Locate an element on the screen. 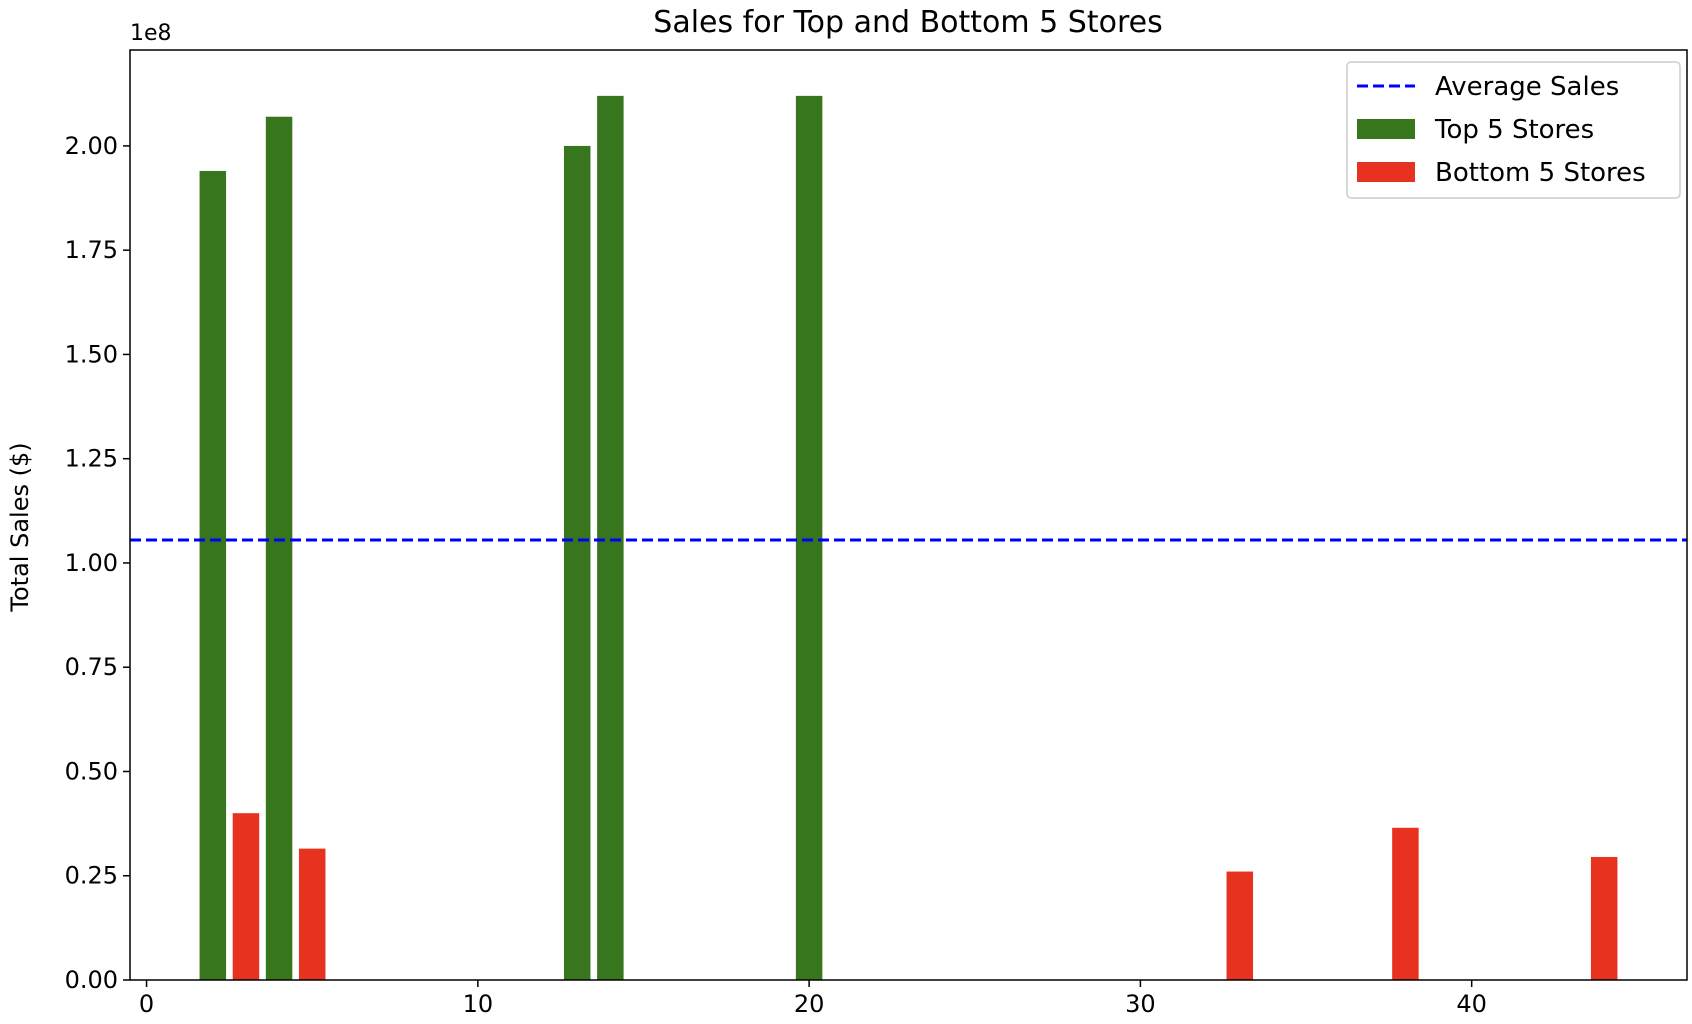 This screenshot has width=1692, height=1024. y-tick-label-2: 0.50 is located at coordinates (91, 771).